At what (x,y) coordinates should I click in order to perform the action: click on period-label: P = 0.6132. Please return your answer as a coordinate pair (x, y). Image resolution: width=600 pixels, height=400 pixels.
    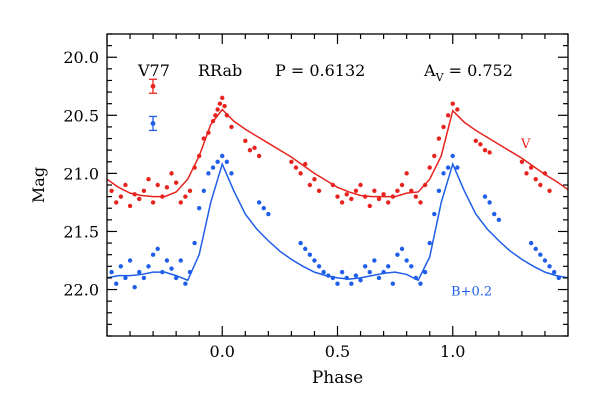
    Looking at the image, I should click on (320, 70).